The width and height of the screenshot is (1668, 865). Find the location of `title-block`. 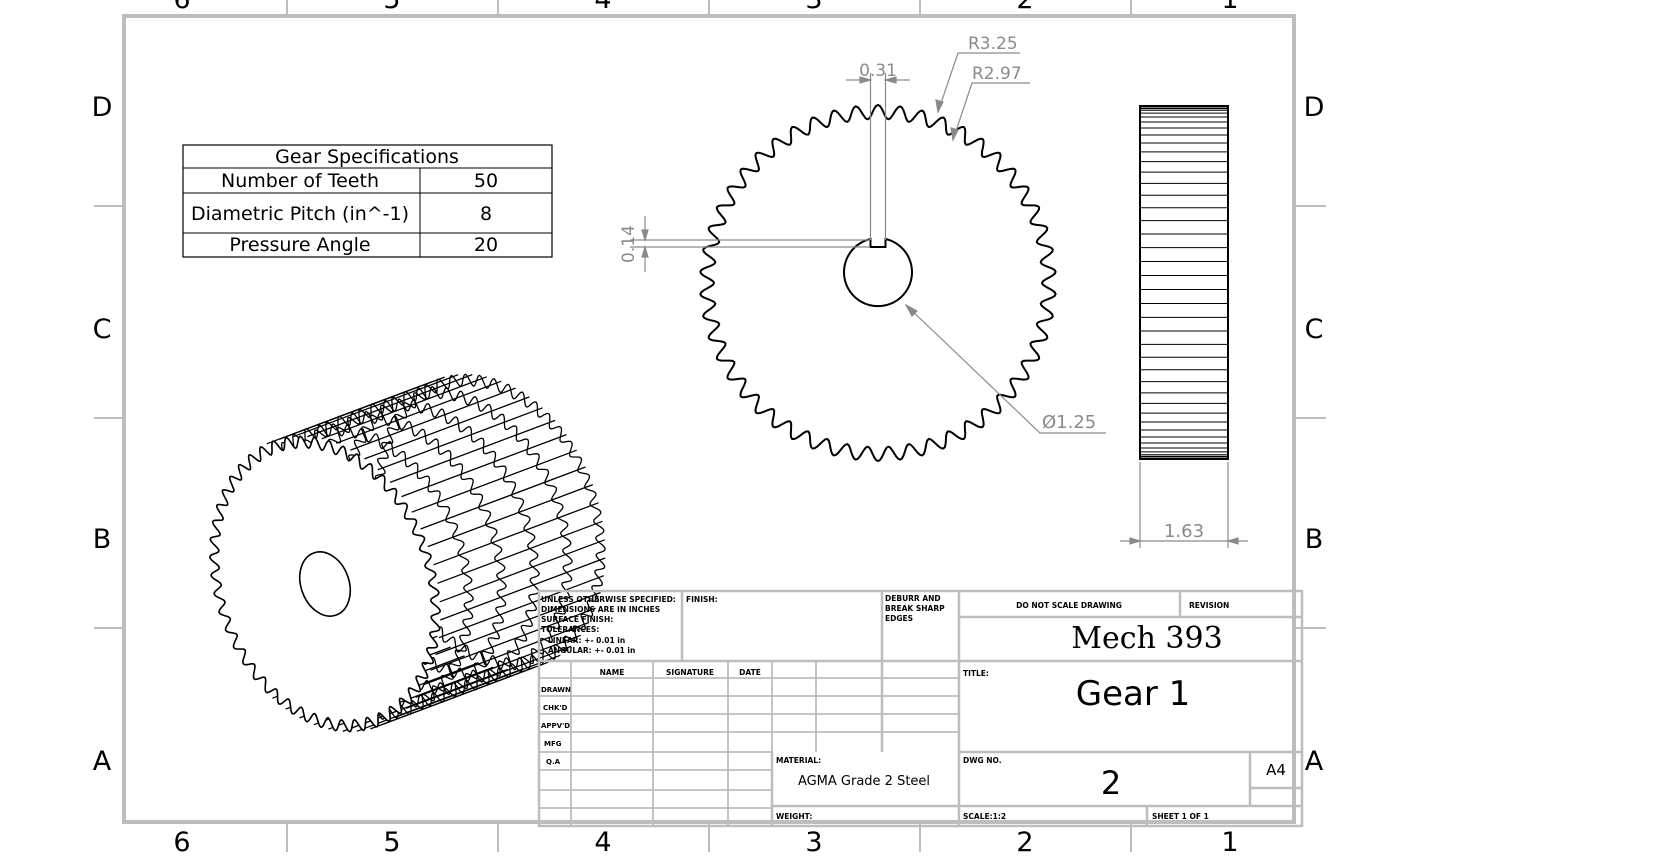

title-block is located at coordinates (920, 708).